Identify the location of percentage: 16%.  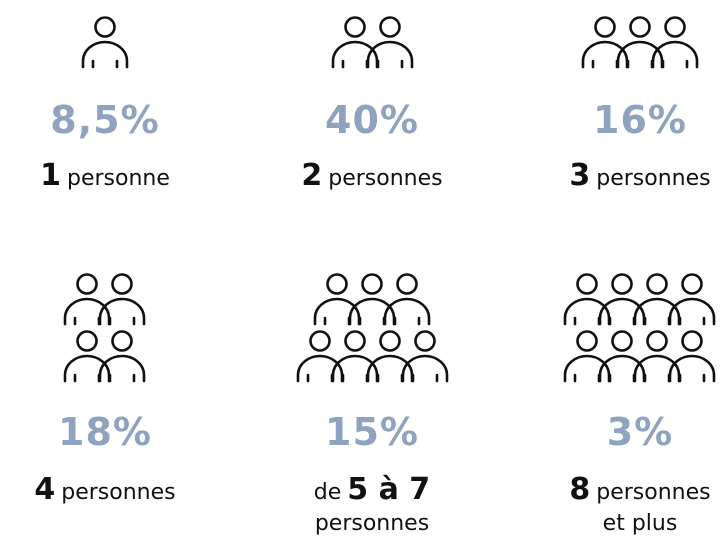
(640, 120).